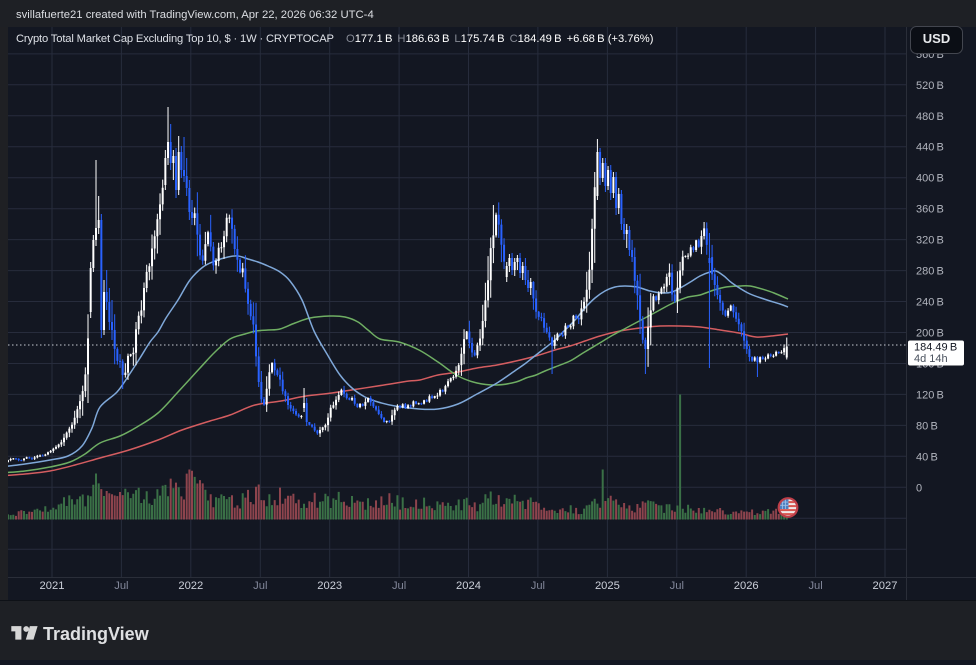 The height and width of the screenshot is (665, 976). Describe the element at coordinates (468, 586) in the screenshot. I see `svg-text: 2024` at that location.